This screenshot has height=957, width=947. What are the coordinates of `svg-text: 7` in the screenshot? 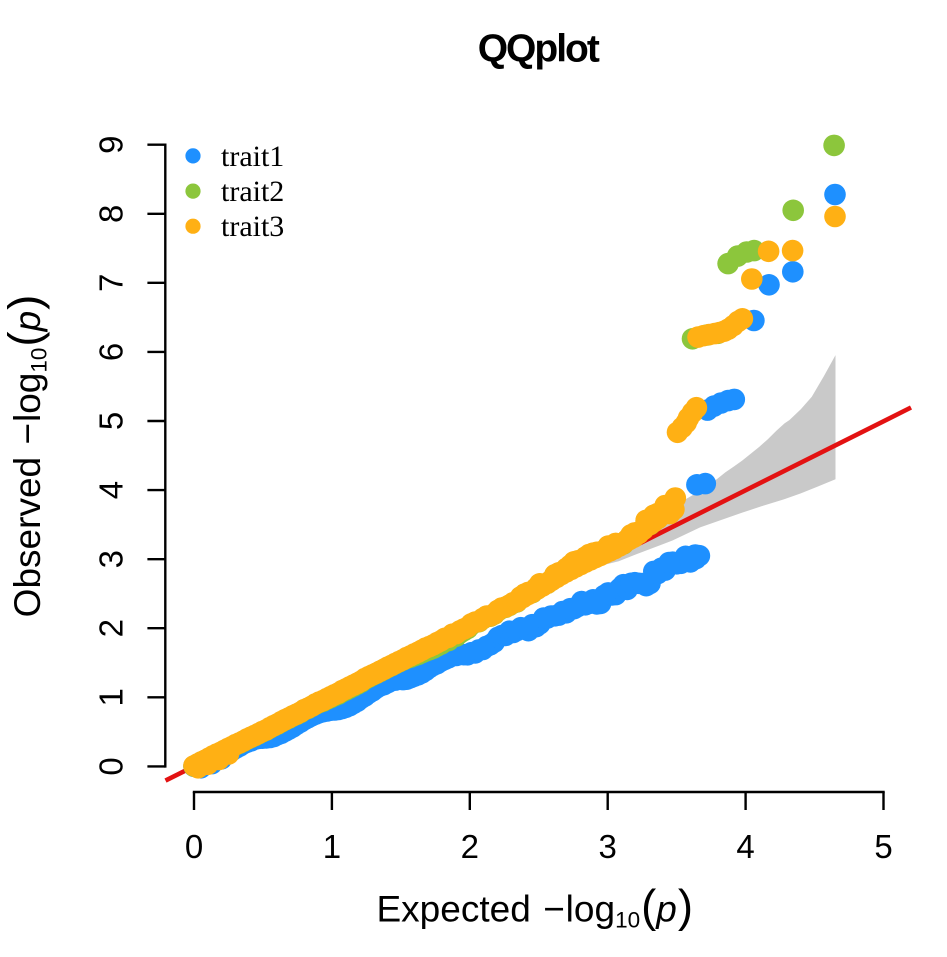 It's located at (111, 283).